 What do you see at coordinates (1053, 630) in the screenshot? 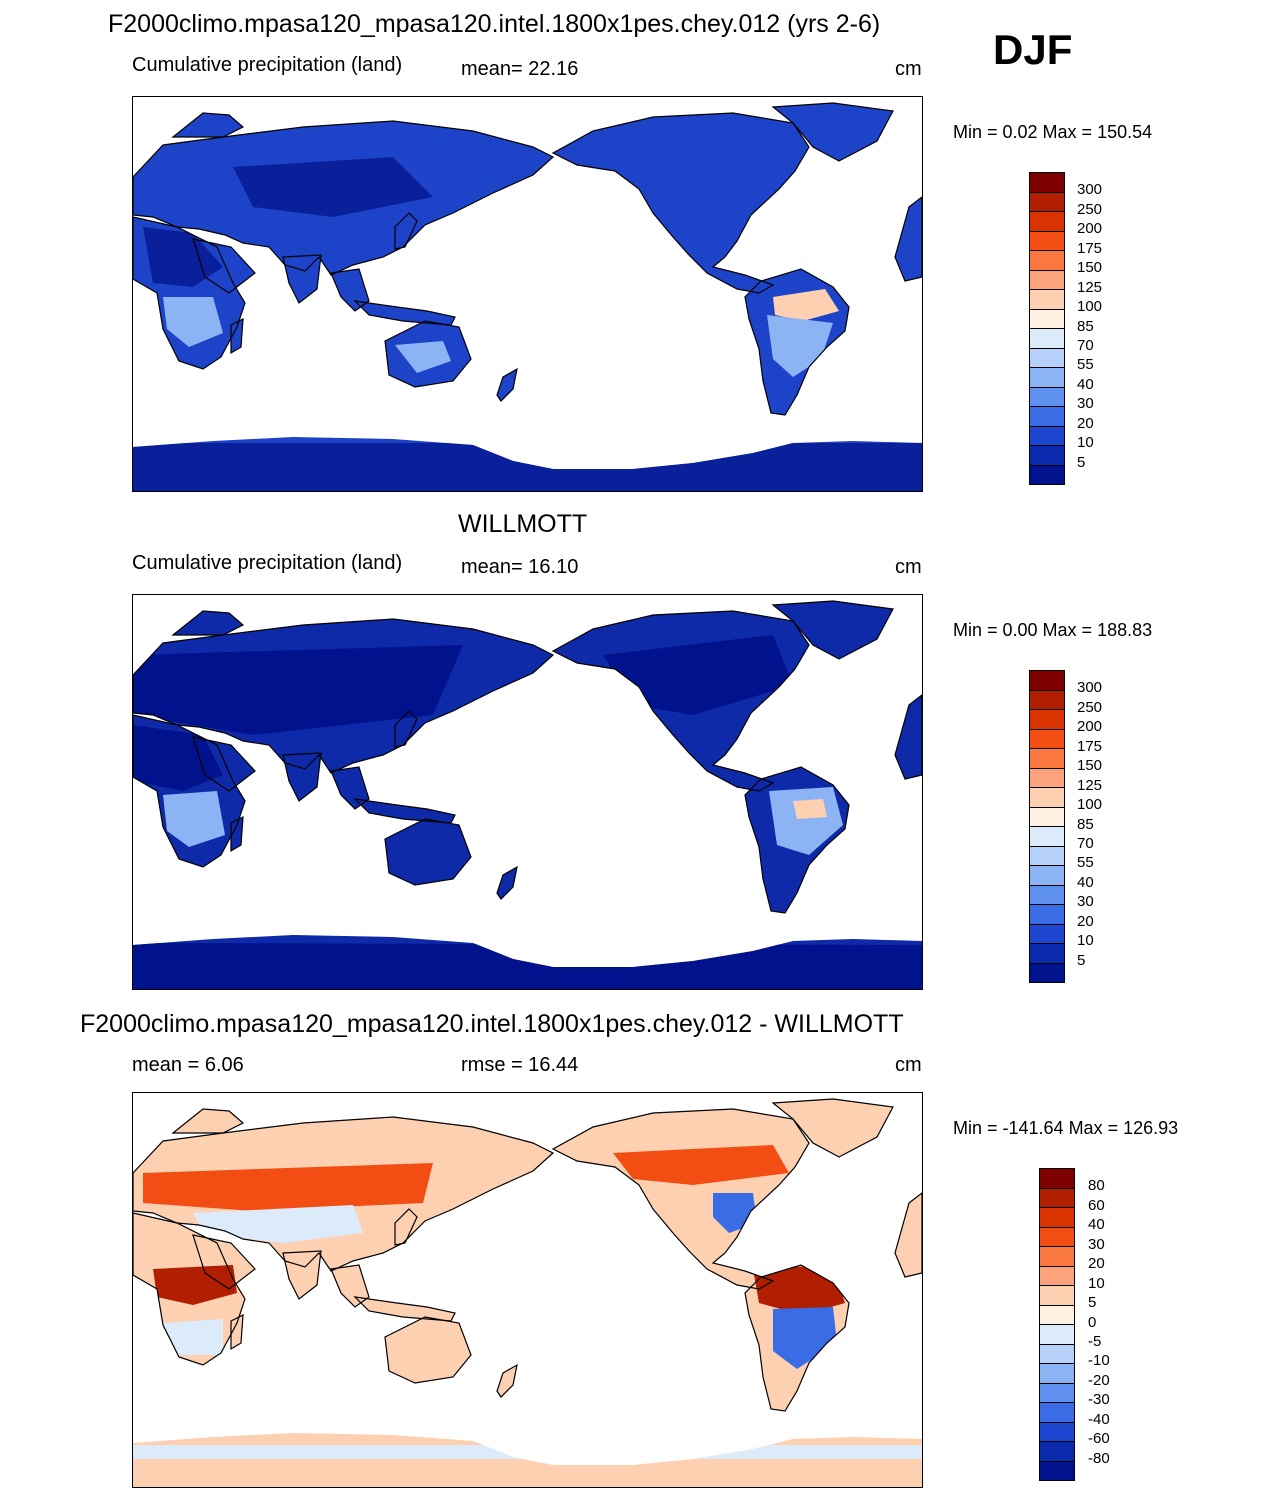
I see `panel-2-minmax: Min = 0.00 Max = 188.83` at bounding box center [1053, 630].